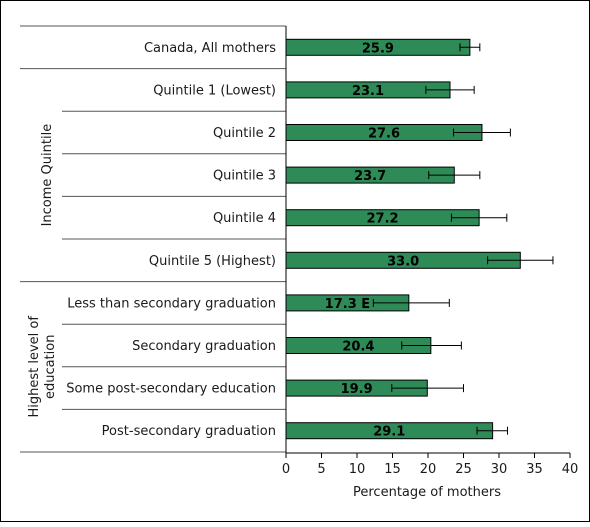 Image resolution: width=590 pixels, height=527 pixels. Describe the element at coordinates (321, 469) in the screenshot. I see `x-tick-label: 5` at that location.